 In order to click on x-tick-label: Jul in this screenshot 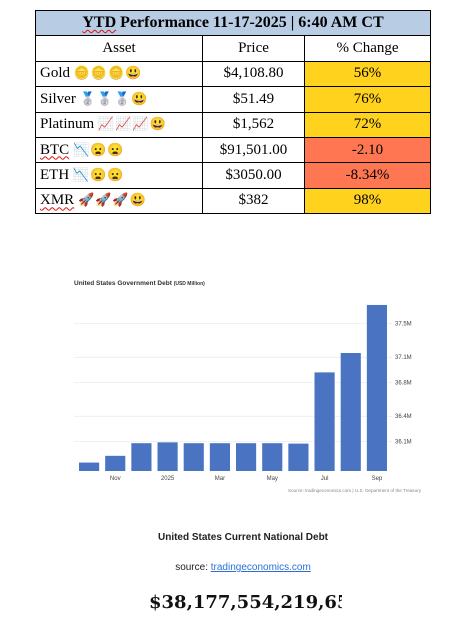, I will do `click(325, 479)`.